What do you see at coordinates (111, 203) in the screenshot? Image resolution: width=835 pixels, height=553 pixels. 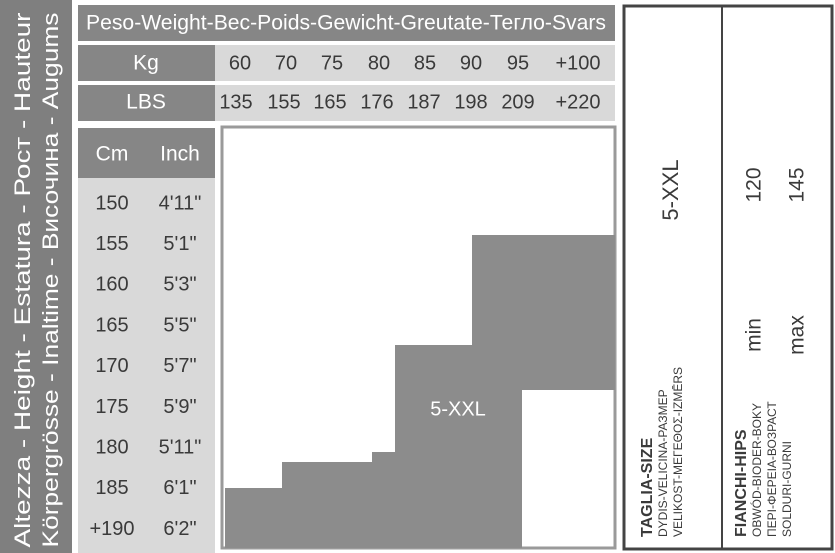 I see `height-cm: 150` at bounding box center [111, 203].